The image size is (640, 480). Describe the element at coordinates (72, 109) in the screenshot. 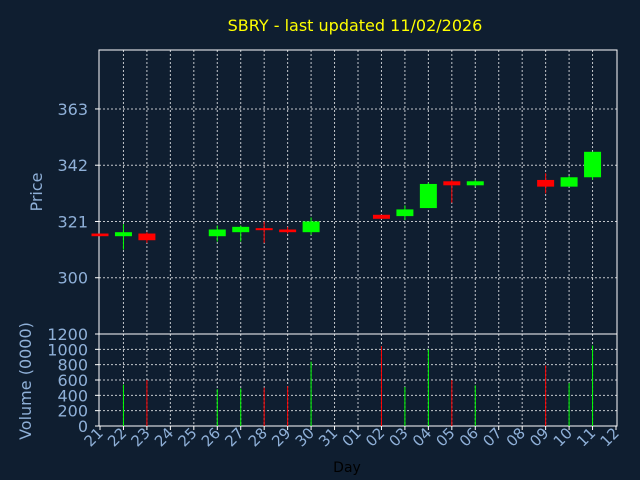

I see `price-tick-label: 363` at that location.